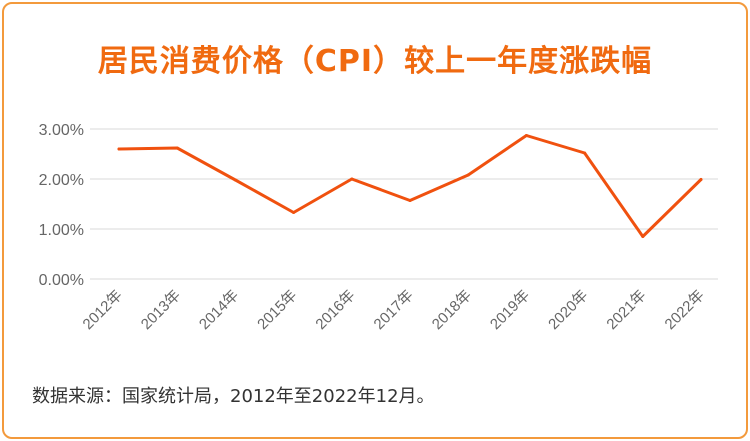 The height and width of the screenshot is (441, 750). Describe the element at coordinates (626, 310) in the screenshot. I see `x-tick-label: 2021年` at that location.